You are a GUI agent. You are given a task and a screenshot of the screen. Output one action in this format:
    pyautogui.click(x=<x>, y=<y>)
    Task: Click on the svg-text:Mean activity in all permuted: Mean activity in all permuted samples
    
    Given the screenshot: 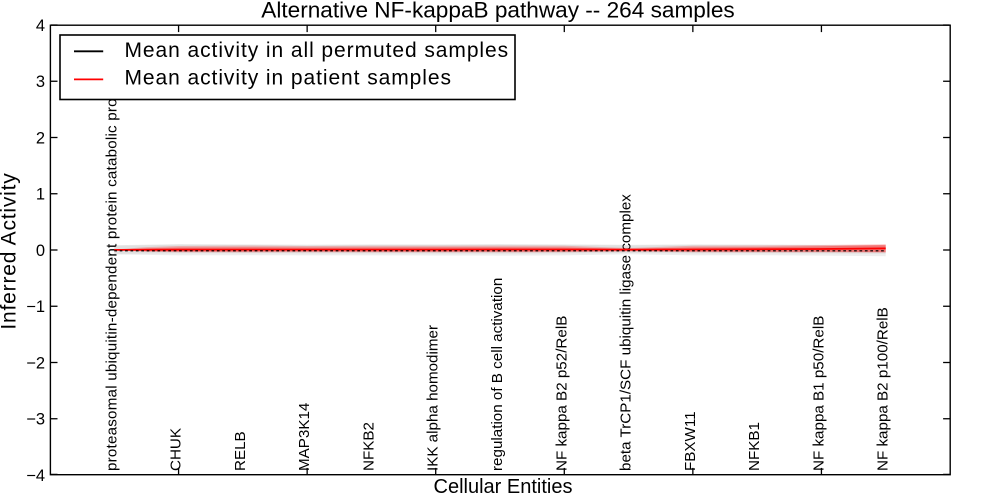 What is the action you would take?
    pyautogui.click(x=317, y=50)
    